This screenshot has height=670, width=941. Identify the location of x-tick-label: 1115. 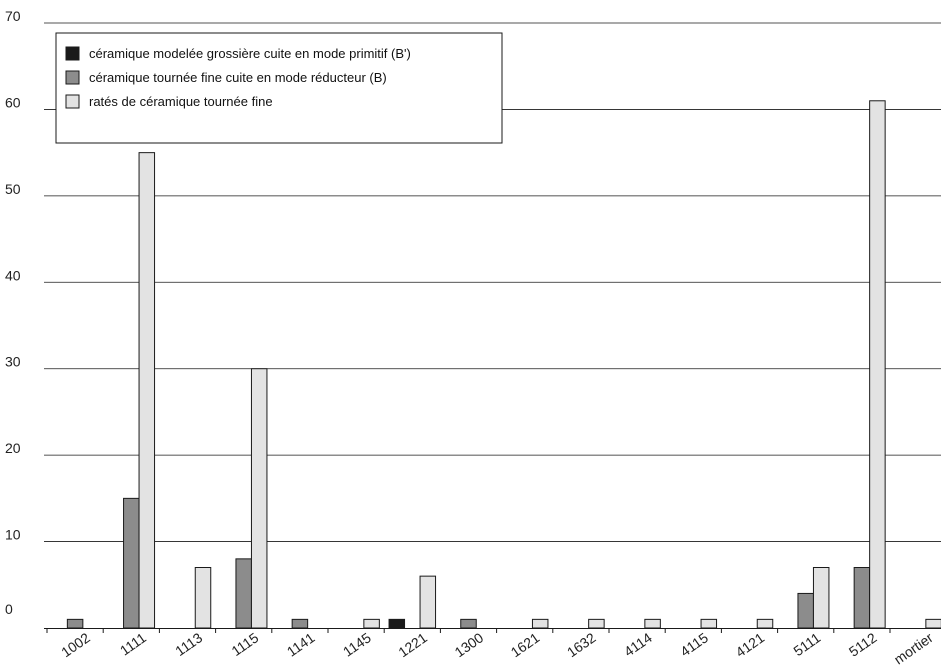
(244, 644).